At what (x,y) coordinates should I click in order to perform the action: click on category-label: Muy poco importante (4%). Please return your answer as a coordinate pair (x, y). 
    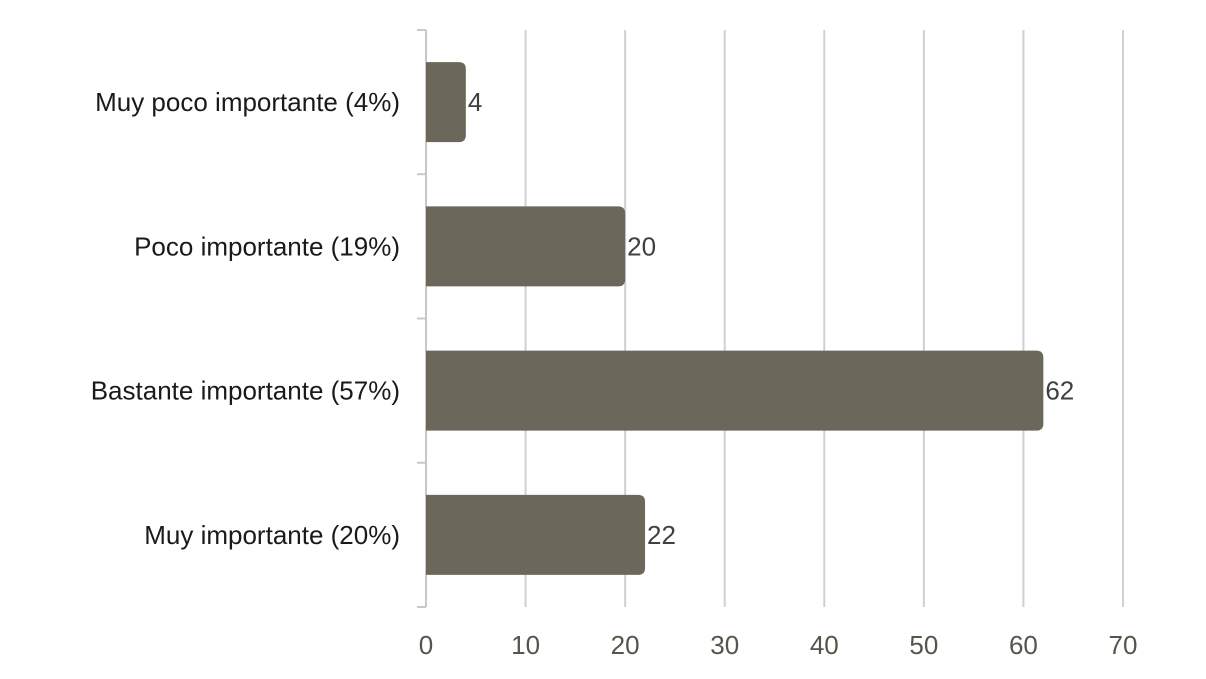
    Looking at the image, I should click on (247, 102).